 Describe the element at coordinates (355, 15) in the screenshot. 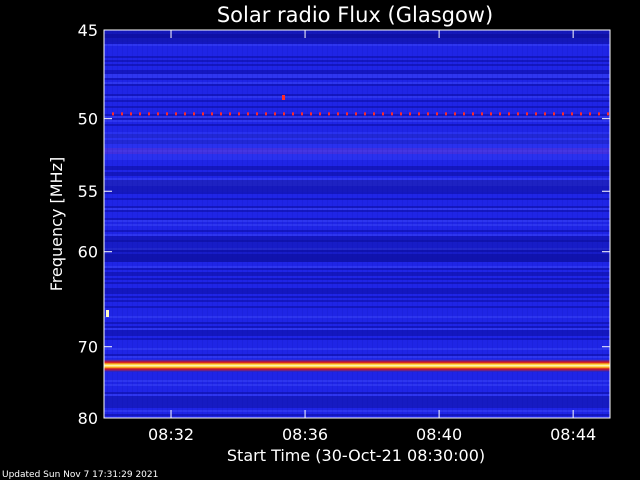

I see `chart-title: Solar radio Flux (Glasgow)` at that location.